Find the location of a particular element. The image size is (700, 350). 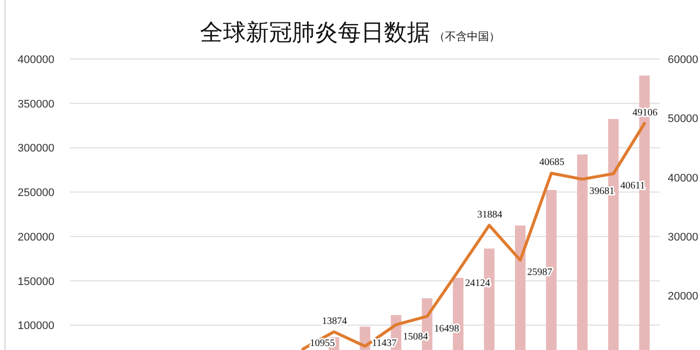

data-label: 16498 is located at coordinates (447, 328).